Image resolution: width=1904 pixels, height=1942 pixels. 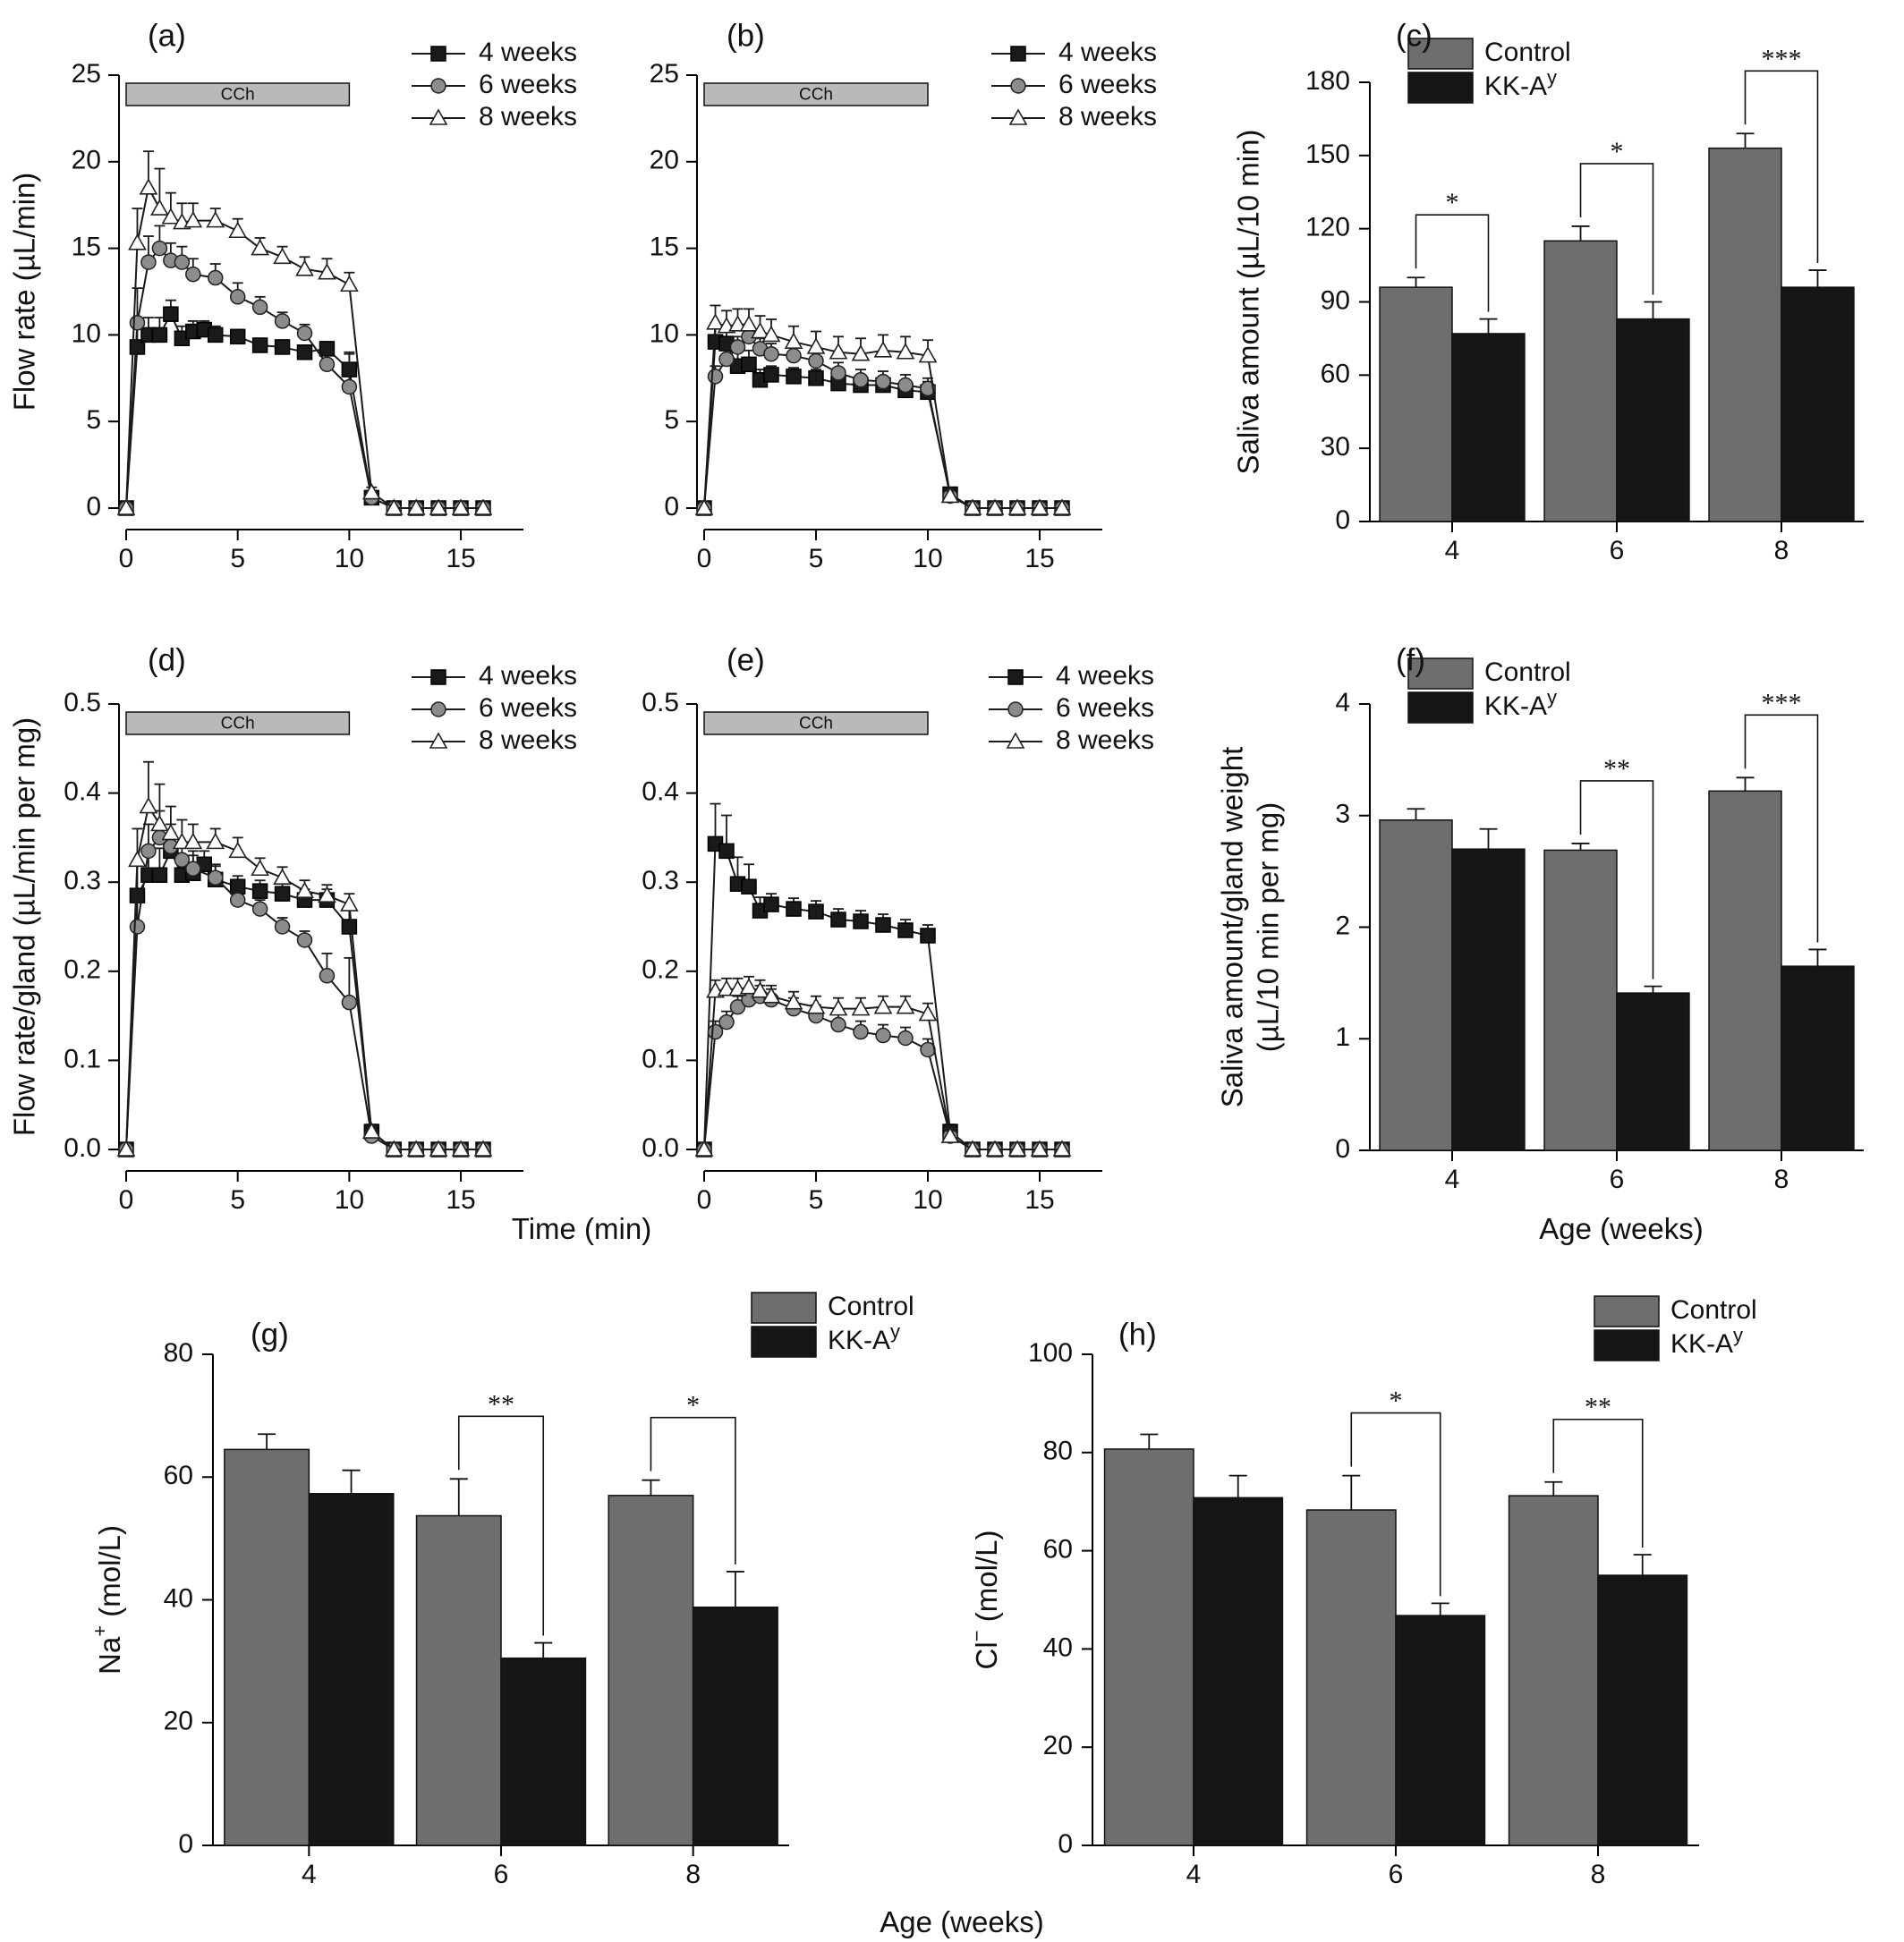 I want to click on y-tick-label: 15, so click(x=665, y=247).